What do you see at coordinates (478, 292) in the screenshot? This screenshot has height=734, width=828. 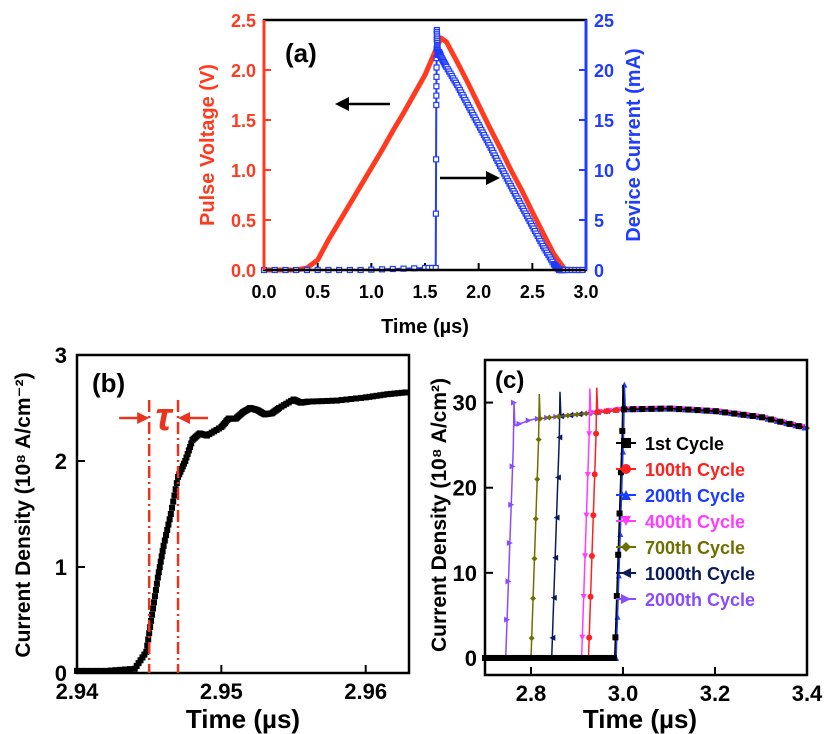 I see `x-tick-label: 2.0` at bounding box center [478, 292].